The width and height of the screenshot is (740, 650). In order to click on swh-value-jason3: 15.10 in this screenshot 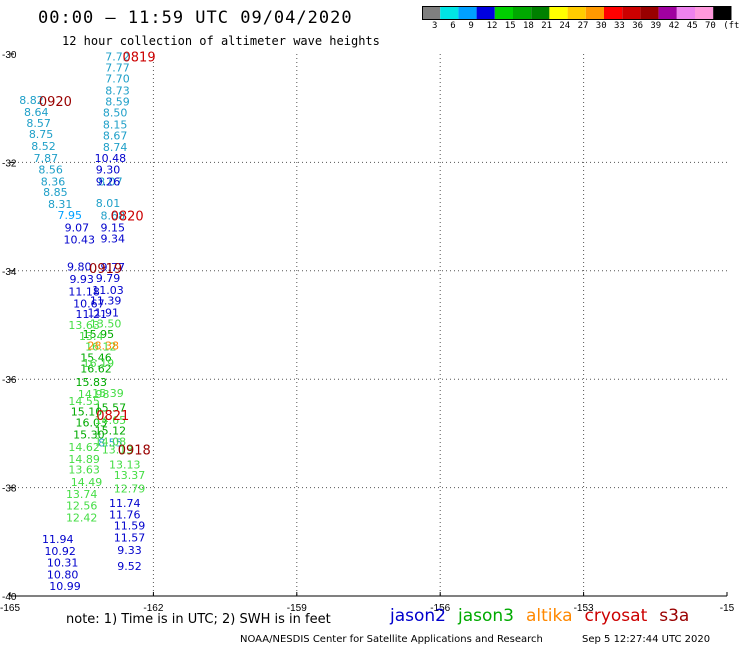, I will do `click(87, 412)`.